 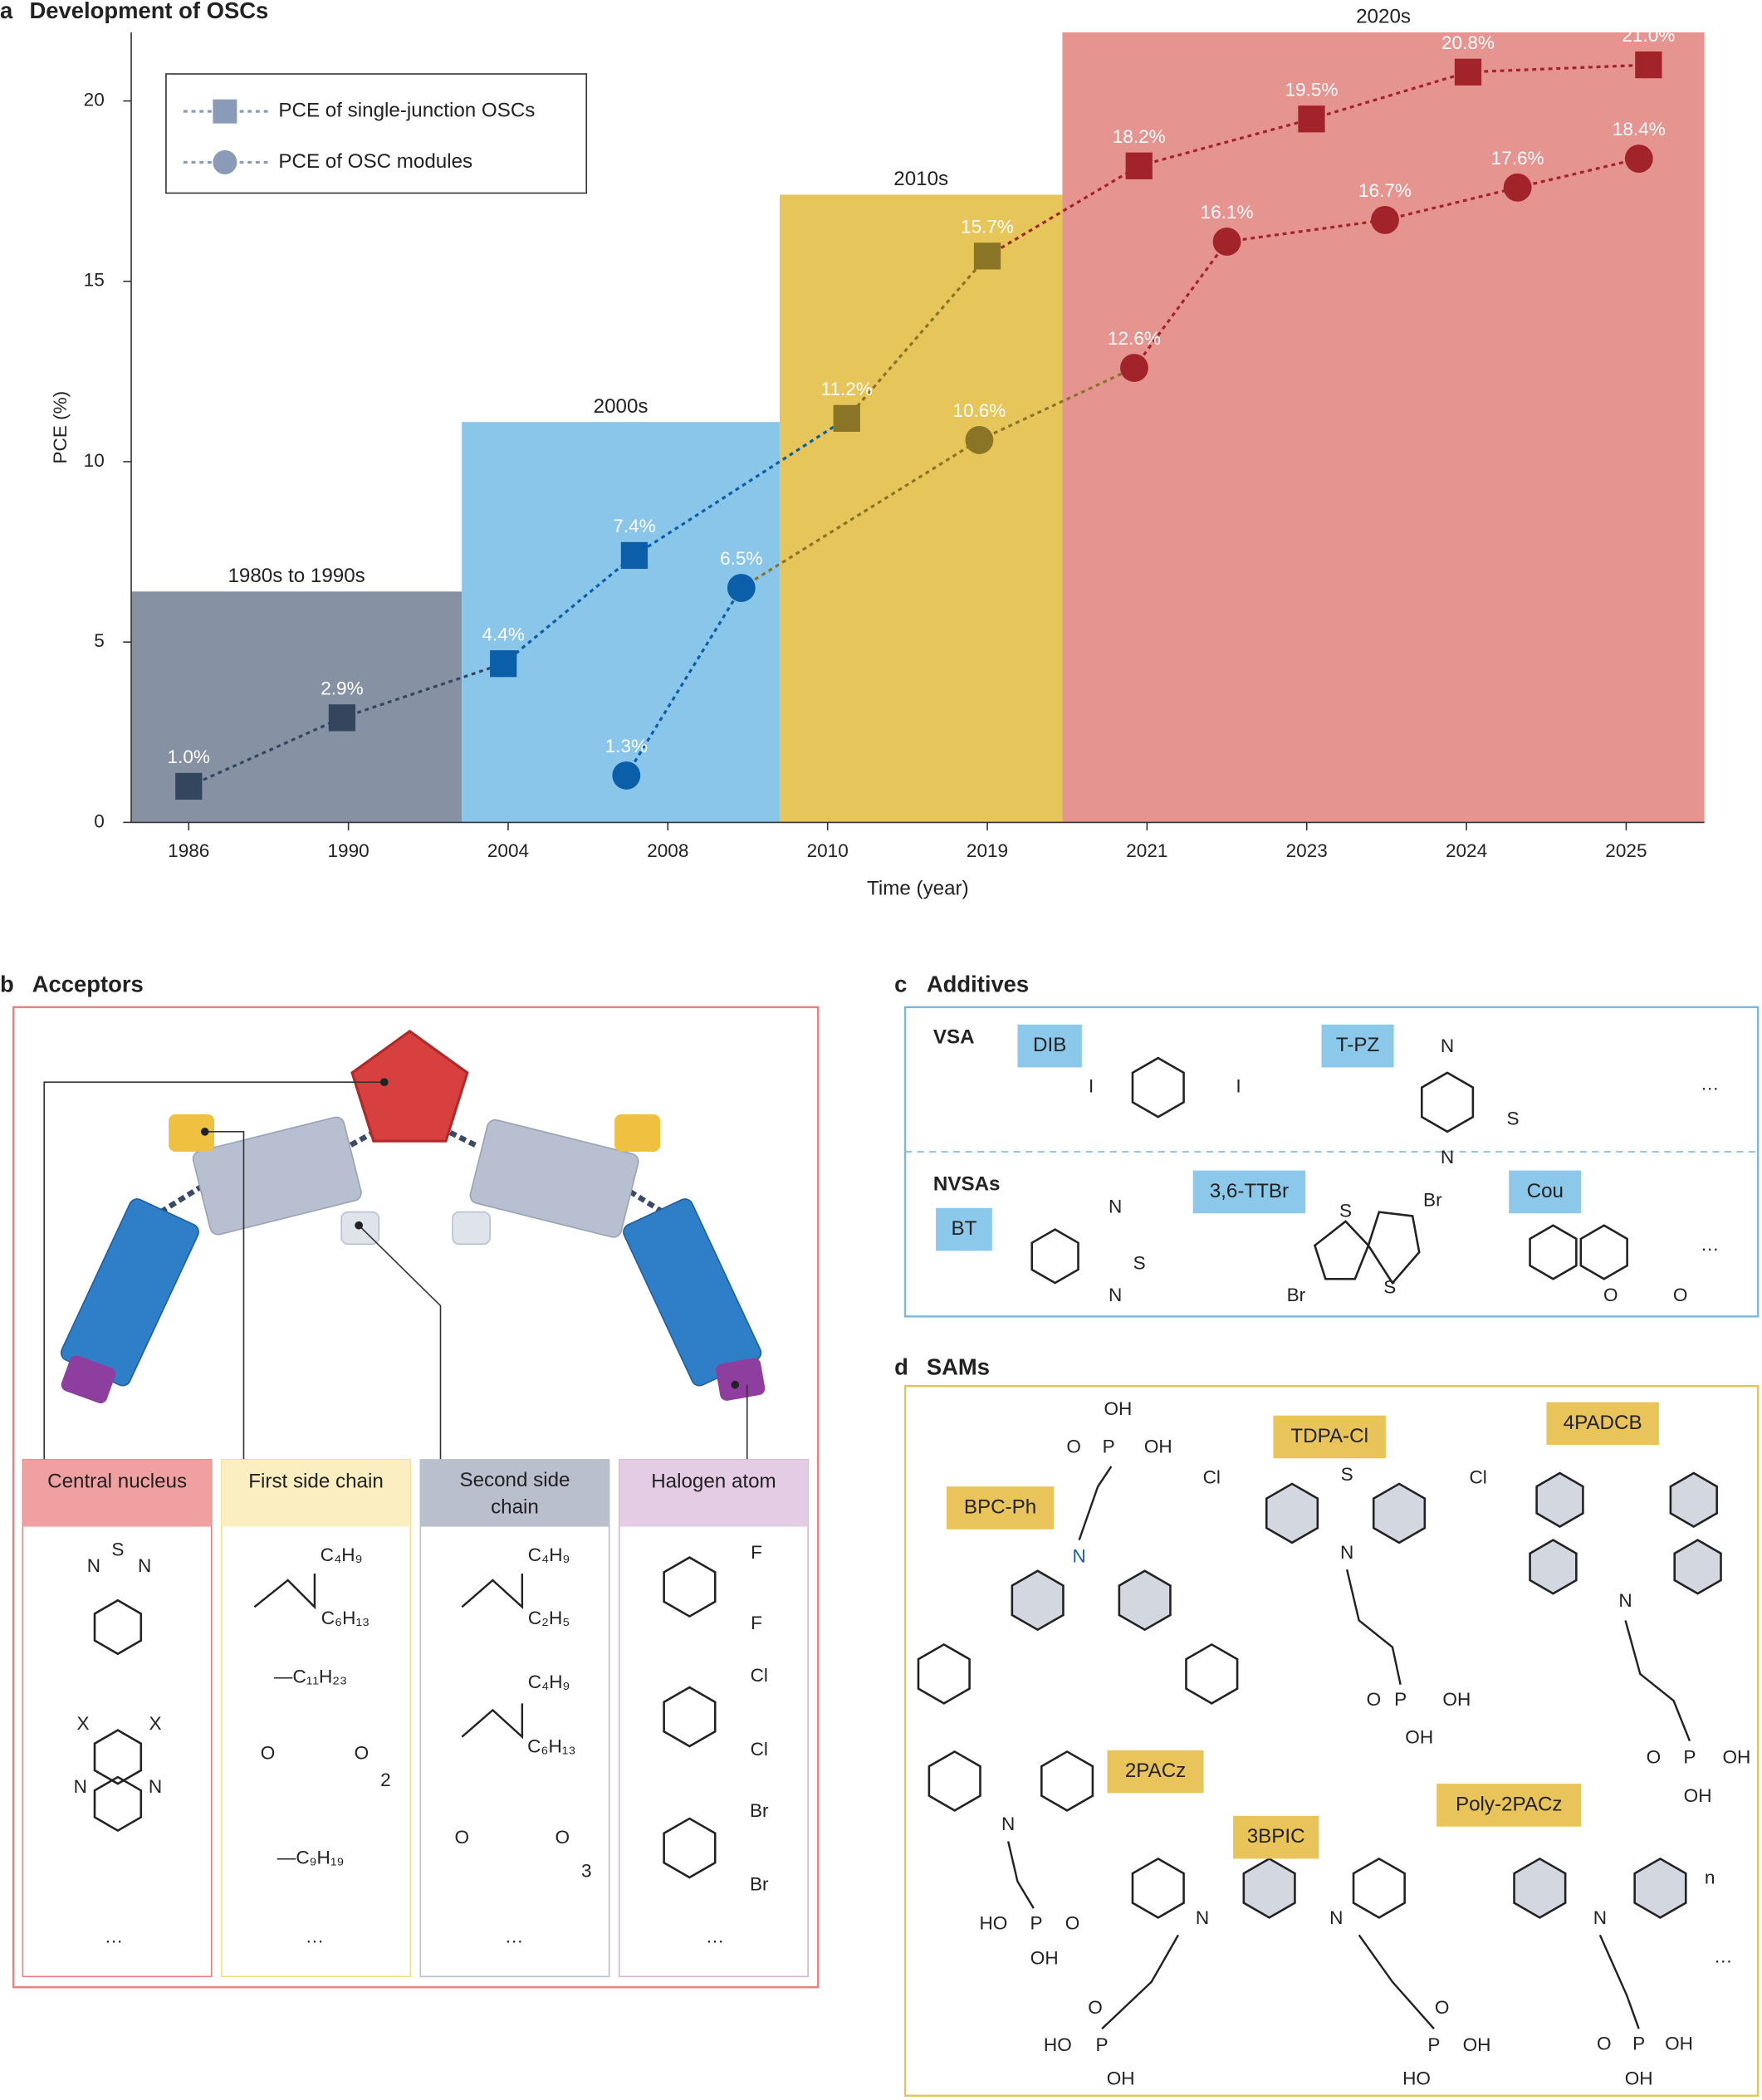 I want to click on panel-label: c, so click(x=900, y=983).